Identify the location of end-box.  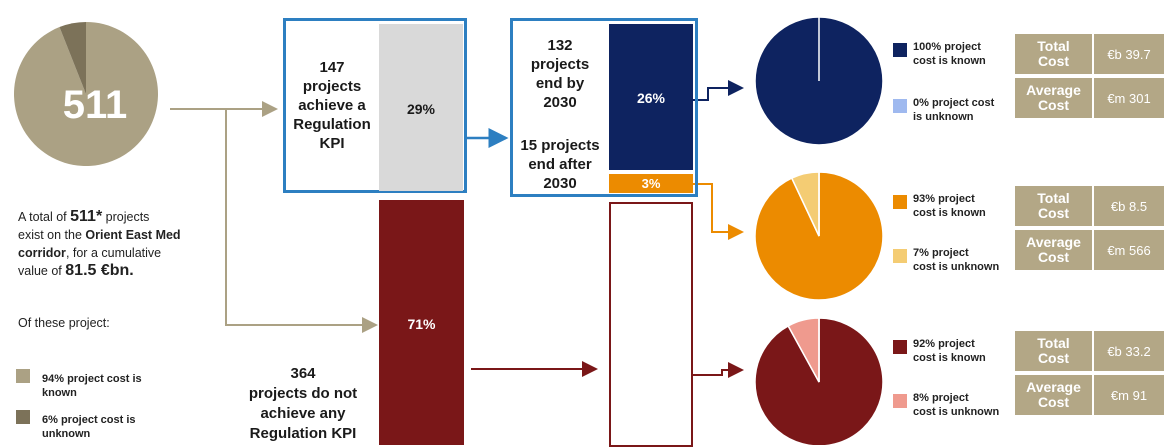
(604, 107).